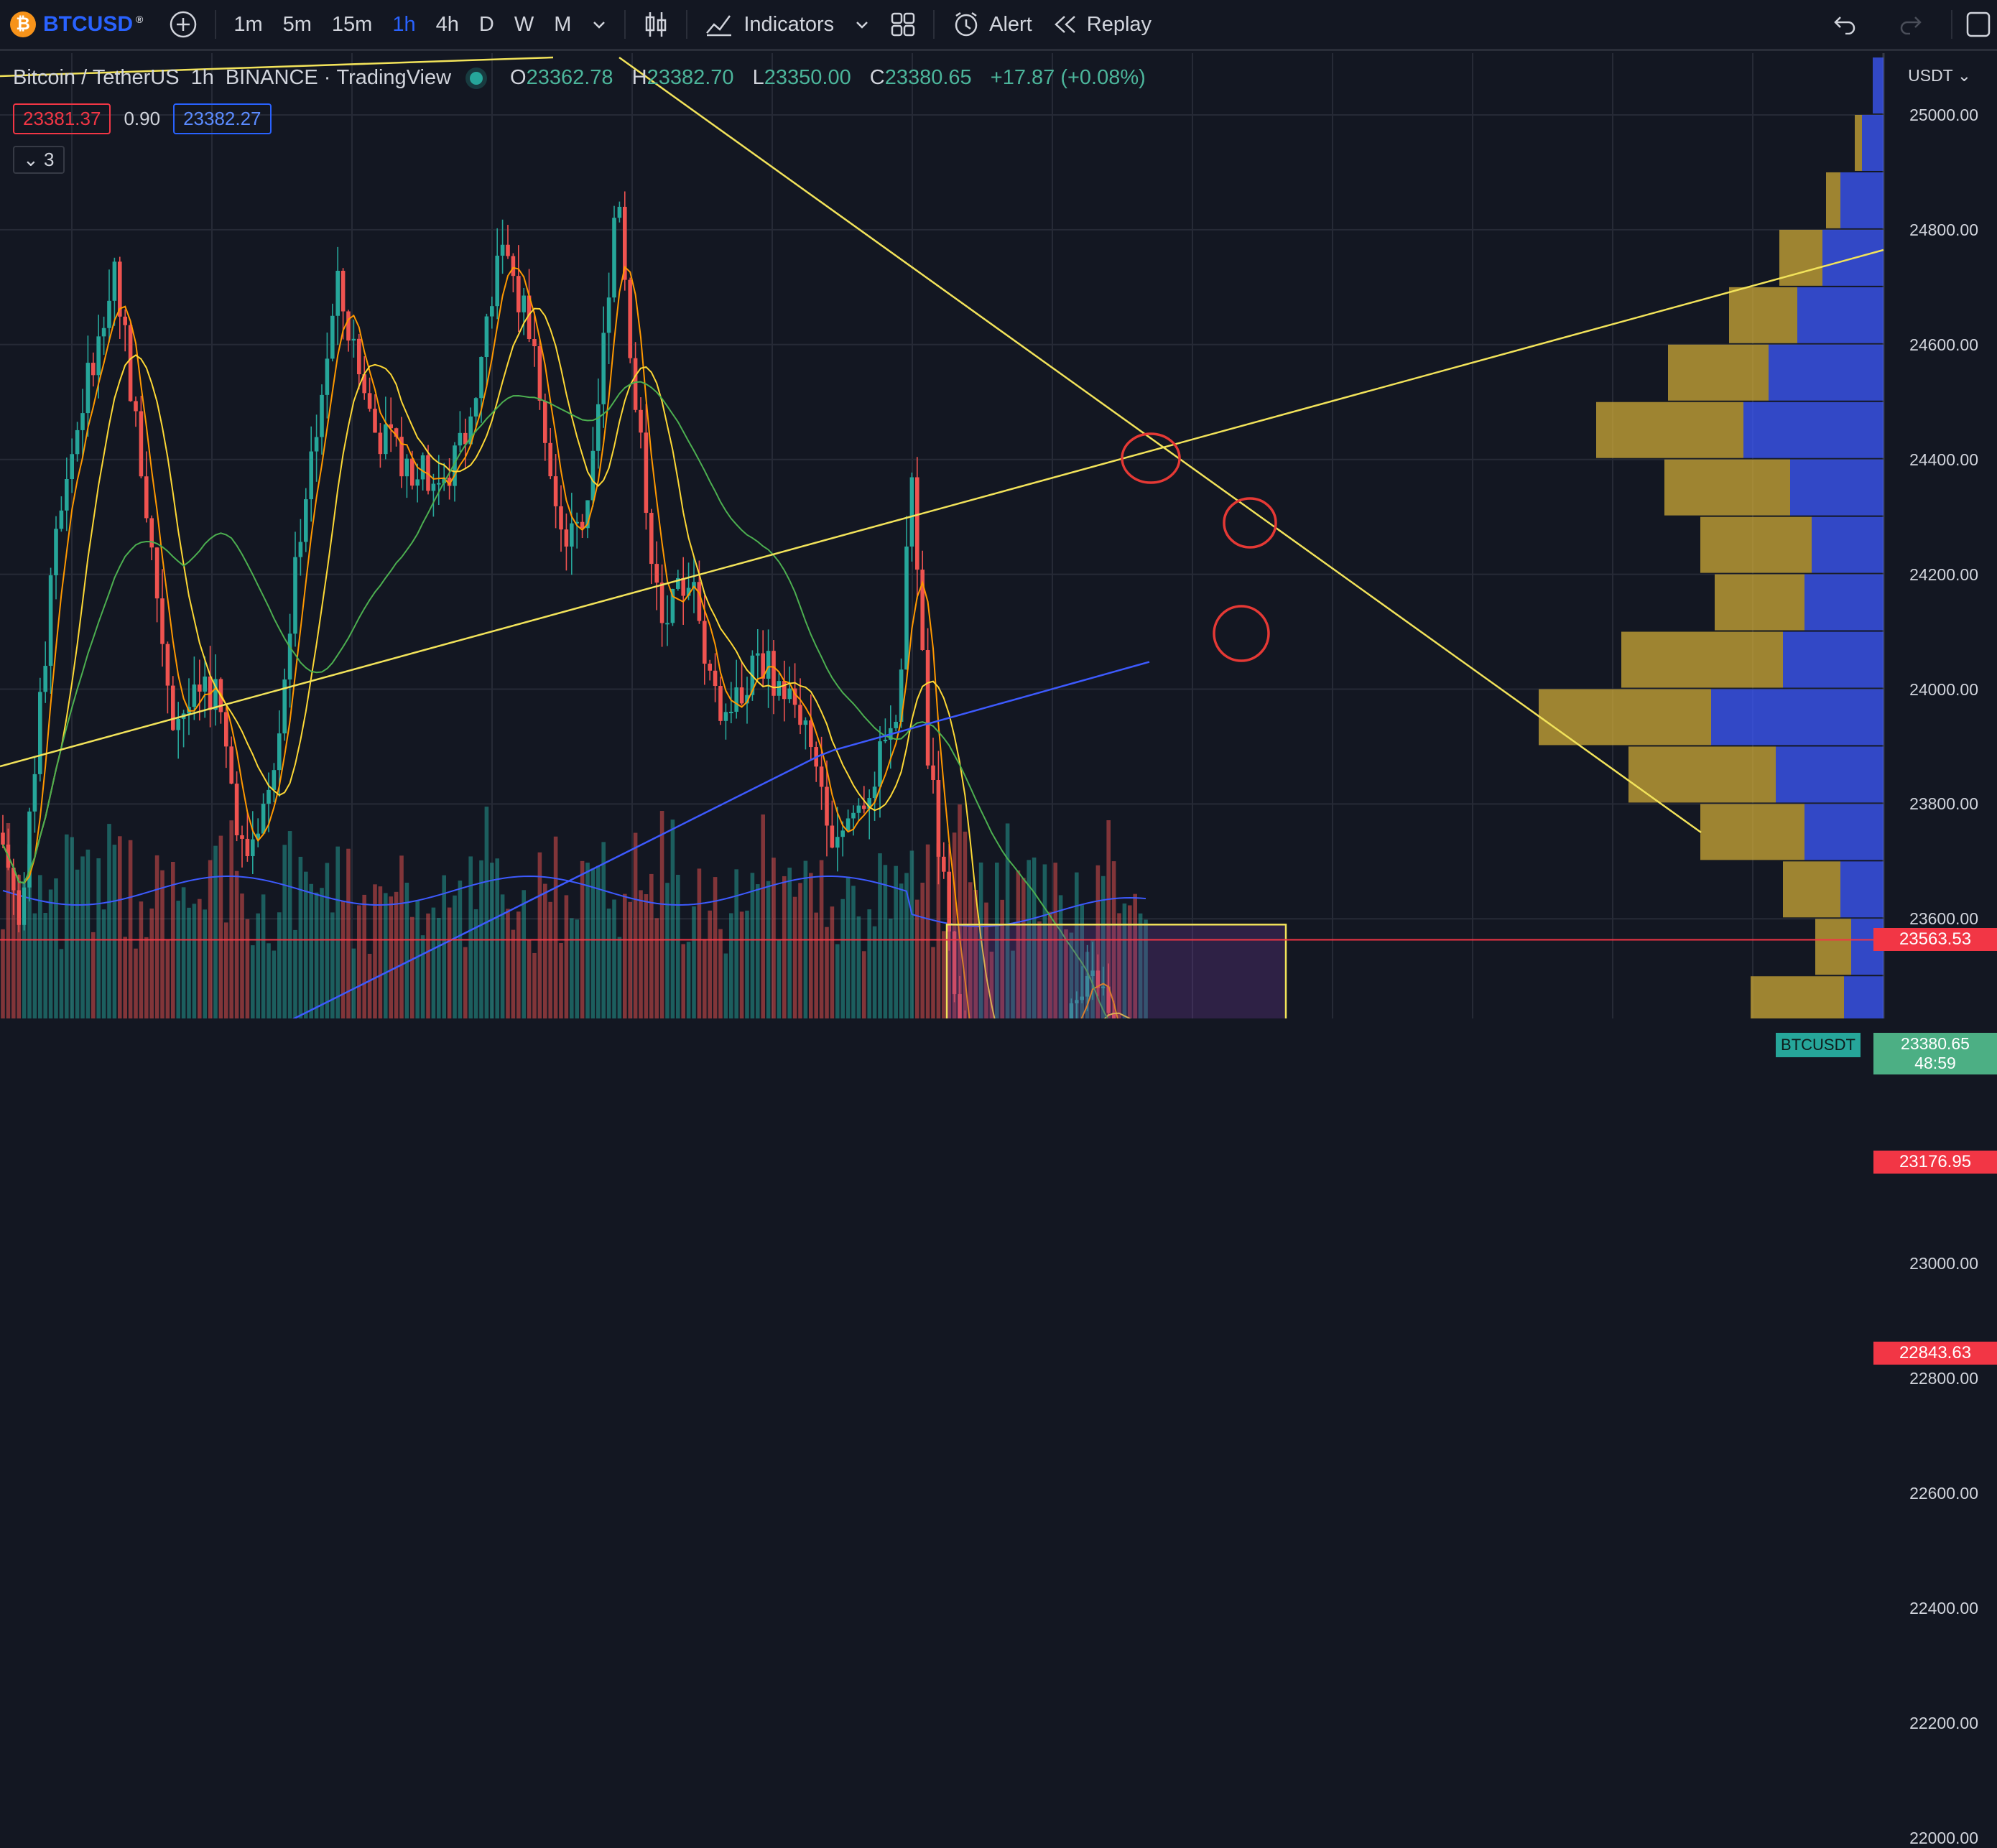  I want to click on legend-exchange: BINANCE, so click(271, 77).